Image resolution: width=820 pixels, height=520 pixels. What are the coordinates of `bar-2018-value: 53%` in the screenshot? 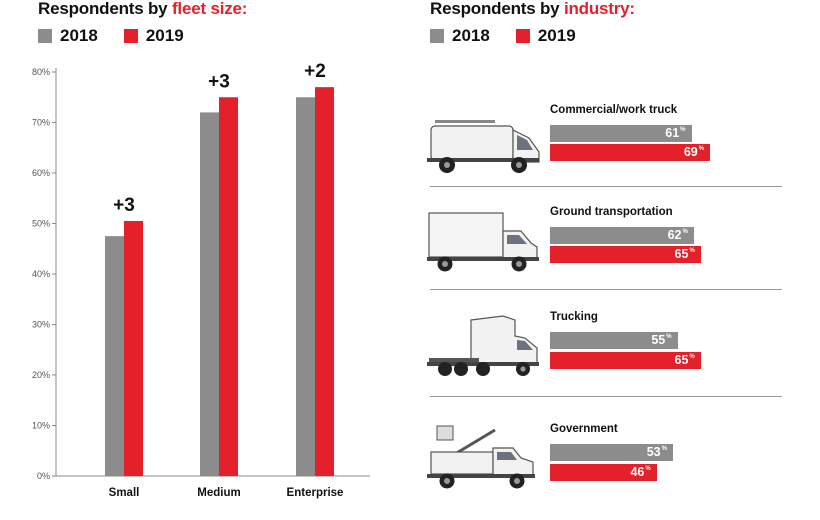 It's located at (657, 452).